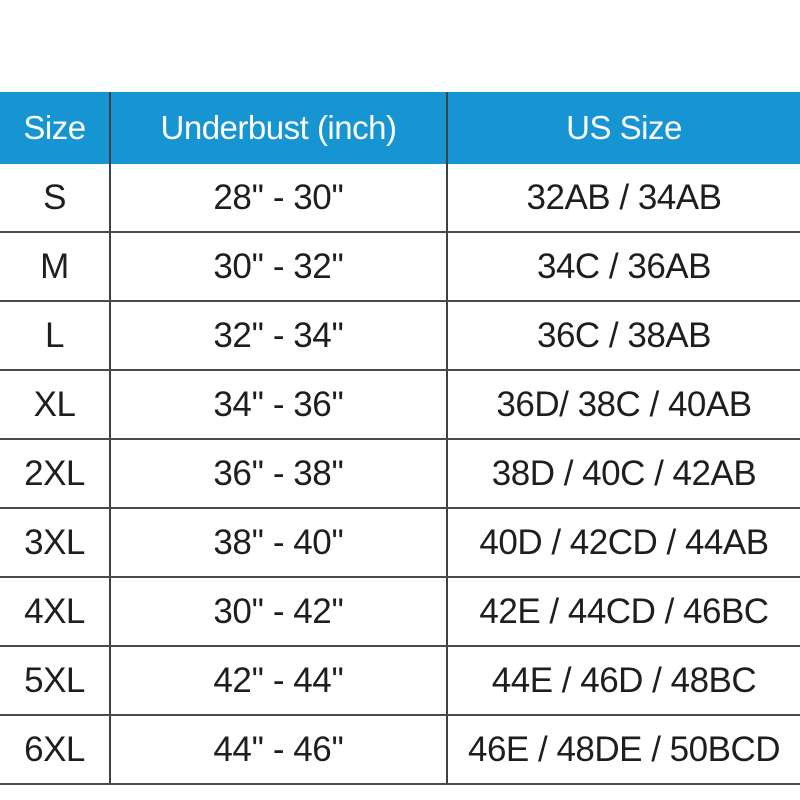 Image resolution: width=800 pixels, height=800 pixels. I want to click on column-header-underbust: Underbust (inch), so click(279, 128).